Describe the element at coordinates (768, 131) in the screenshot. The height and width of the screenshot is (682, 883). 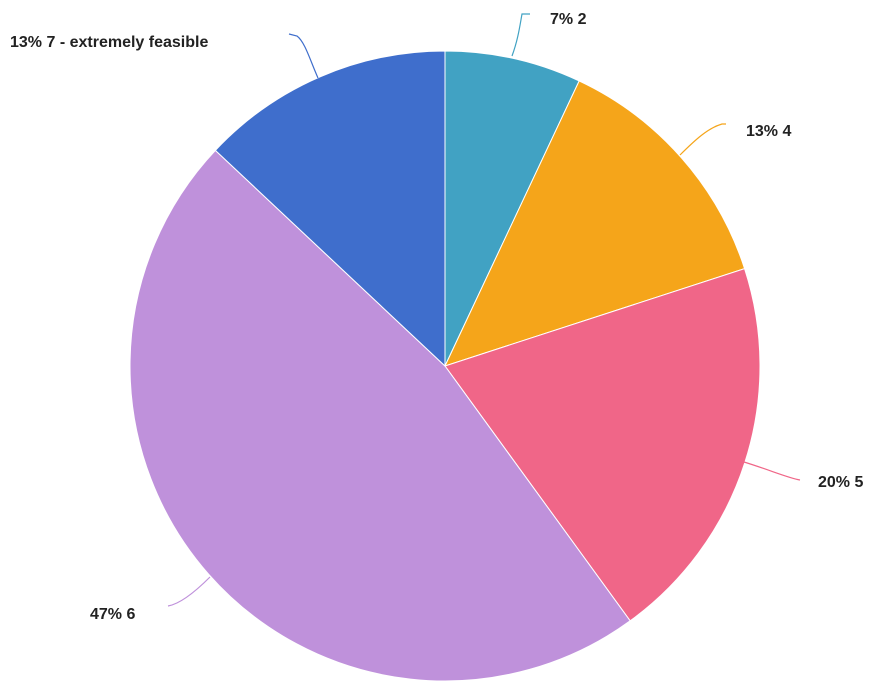
I see `slice-label-2: 13% 4` at that location.